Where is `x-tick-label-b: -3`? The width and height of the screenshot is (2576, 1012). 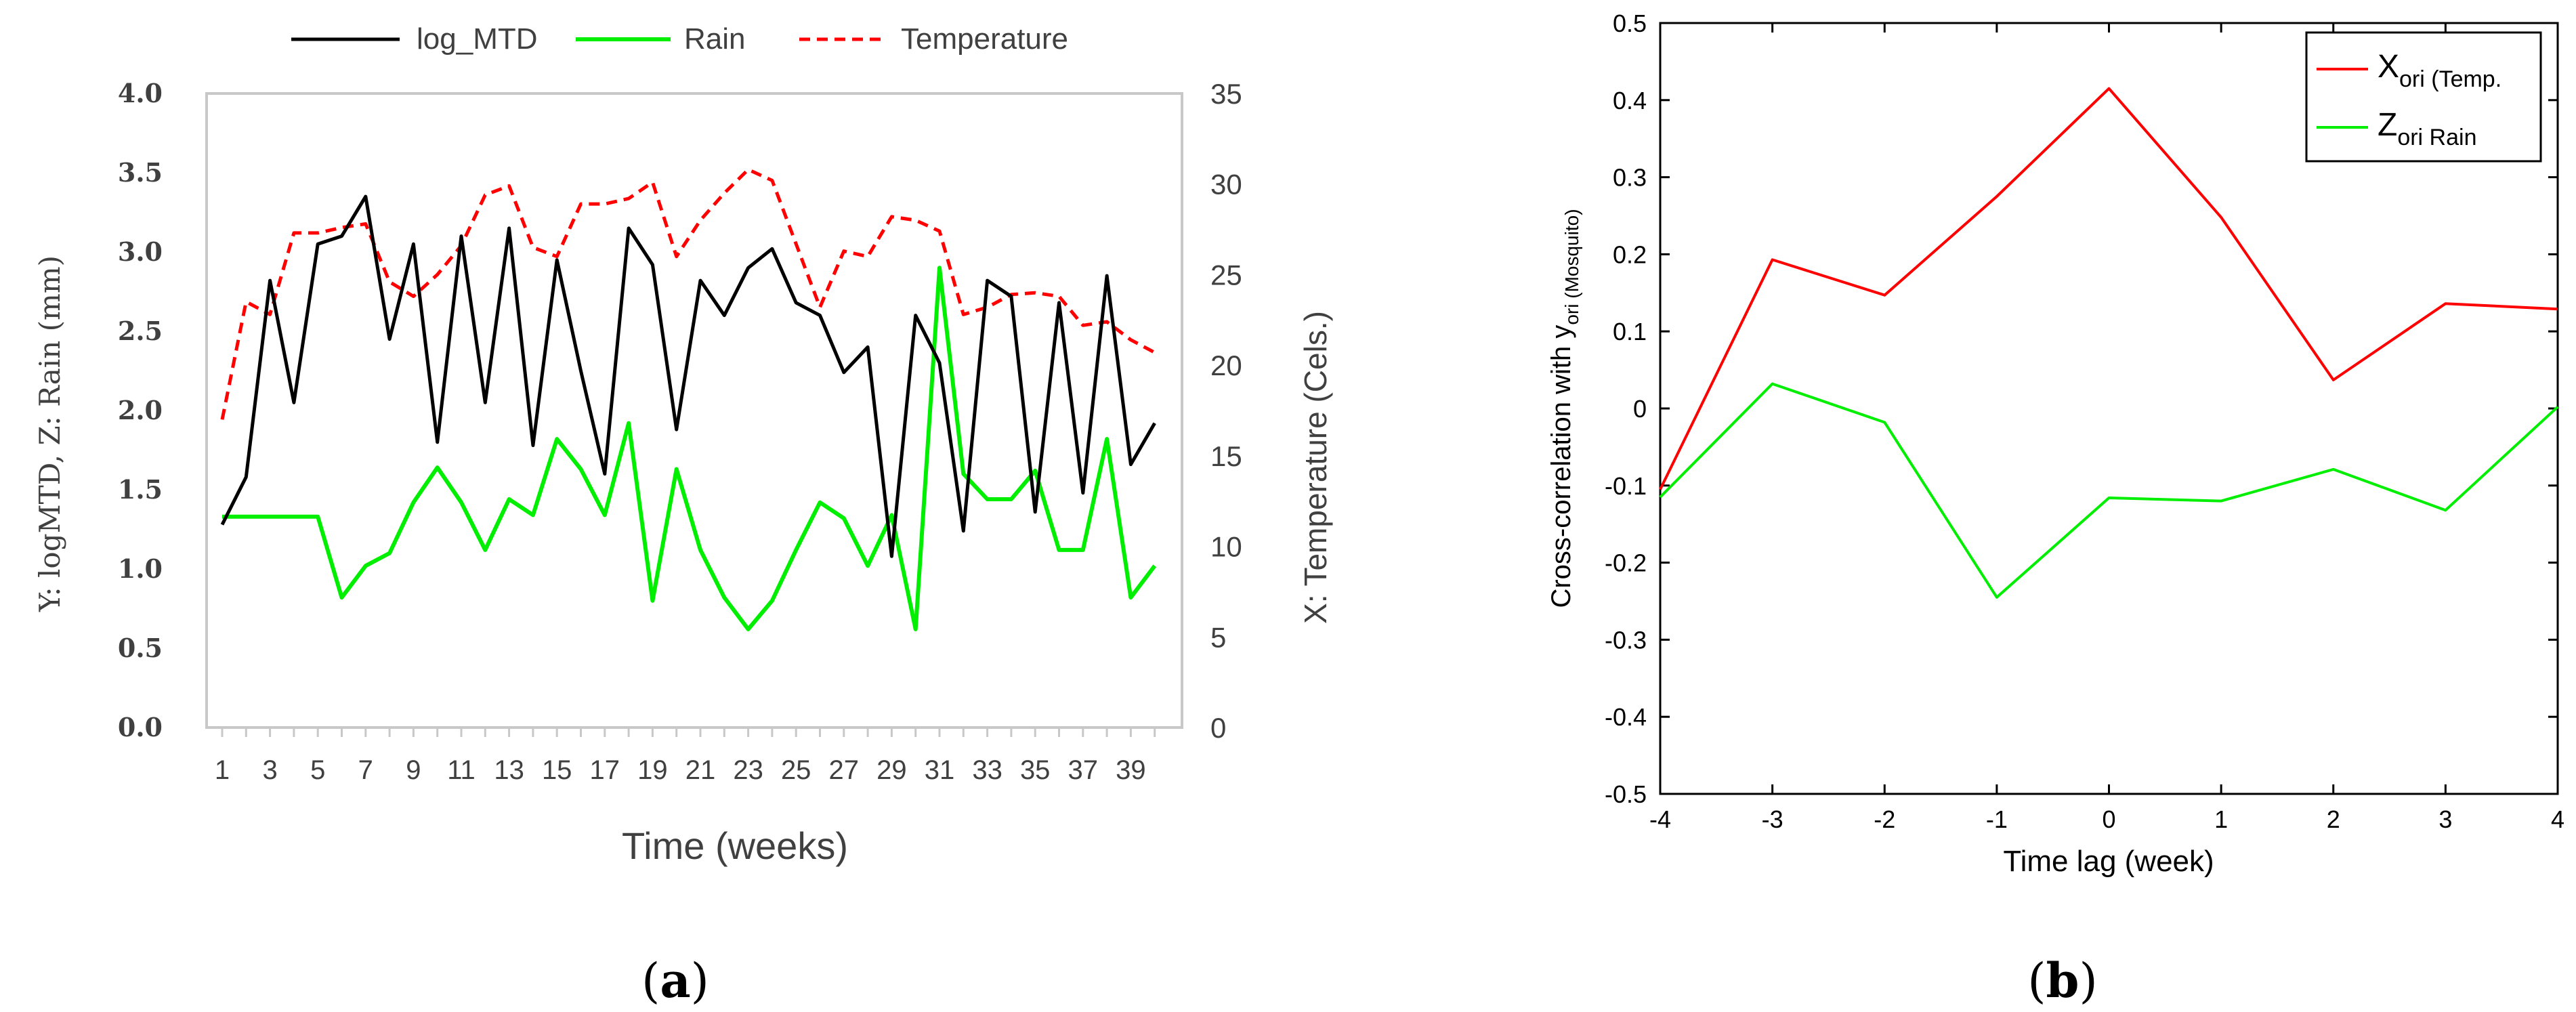 x-tick-label-b: -3 is located at coordinates (1772, 819).